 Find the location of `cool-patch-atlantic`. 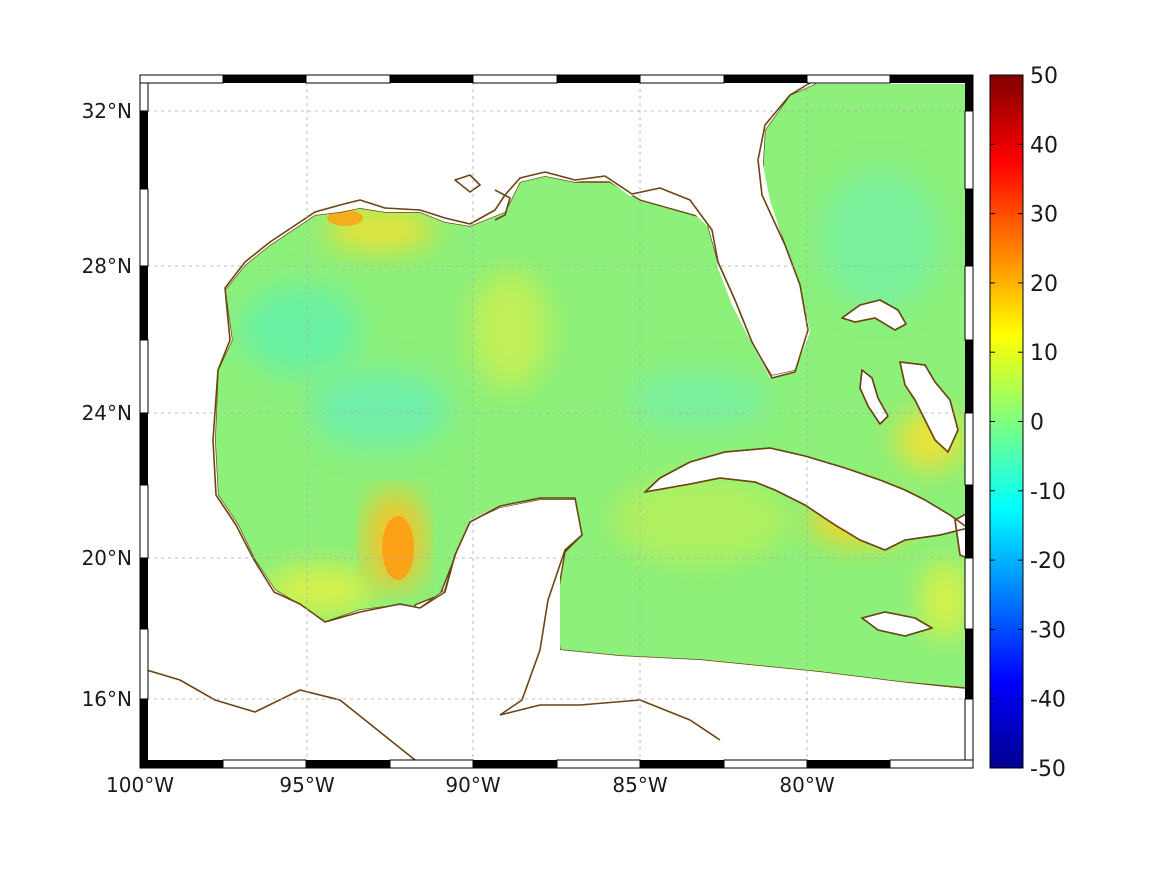

cool-patch-atlantic is located at coordinates (880, 240).